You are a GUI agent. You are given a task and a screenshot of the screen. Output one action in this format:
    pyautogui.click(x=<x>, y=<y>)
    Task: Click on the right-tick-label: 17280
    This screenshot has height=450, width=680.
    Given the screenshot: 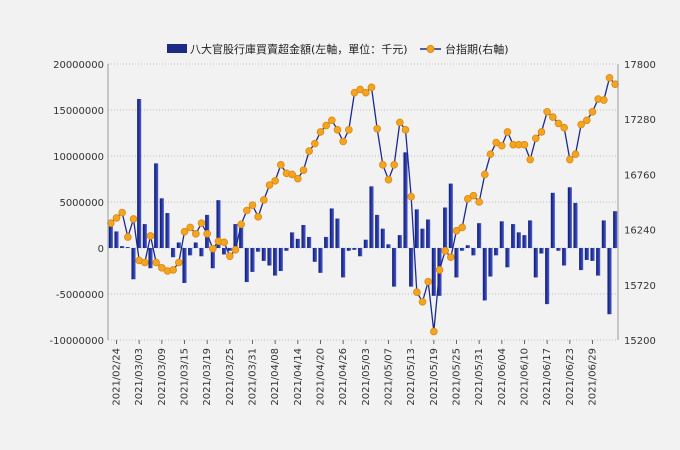 What is the action you would take?
    pyautogui.click(x=640, y=120)
    